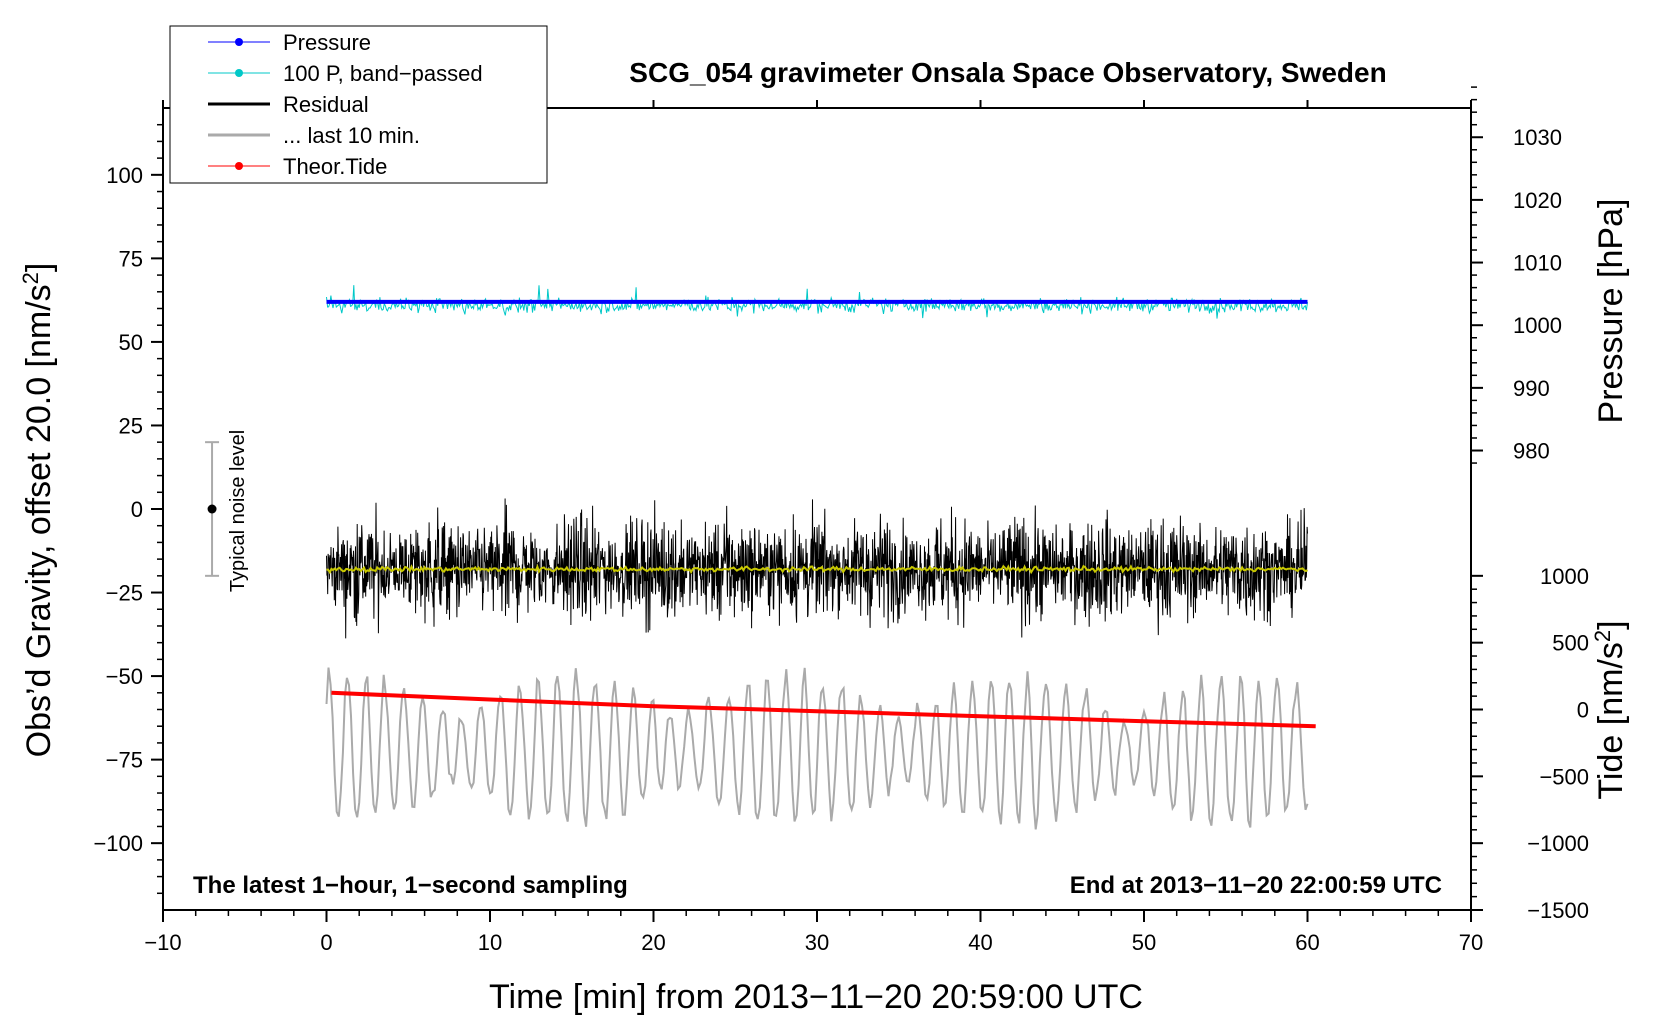  What do you see at coordinates (383, 73) in the screenshot?
I see `legend-label: 100 P, band−passed` at bounding box center [383, 73].